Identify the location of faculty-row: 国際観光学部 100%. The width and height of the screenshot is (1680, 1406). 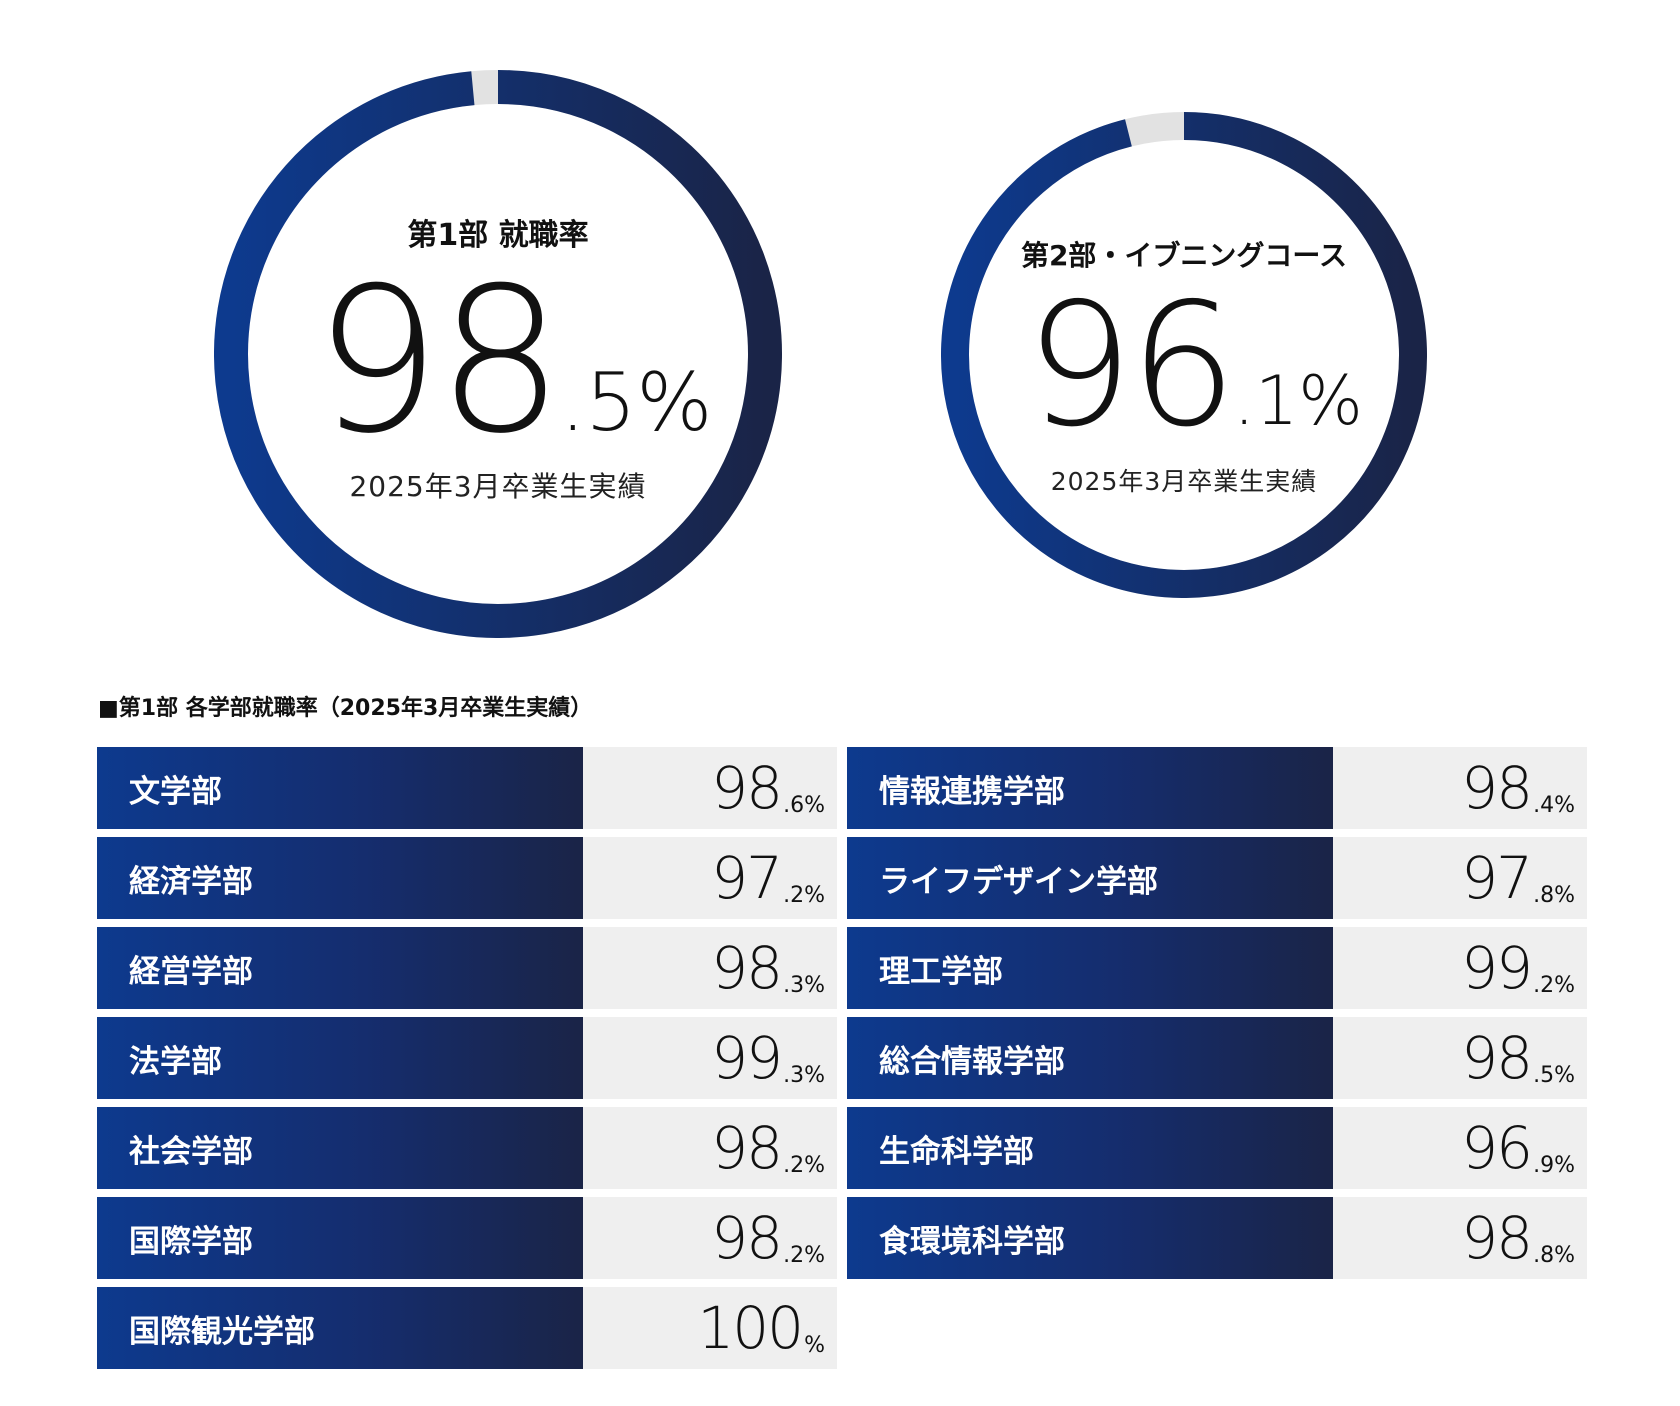
(467, 1328).